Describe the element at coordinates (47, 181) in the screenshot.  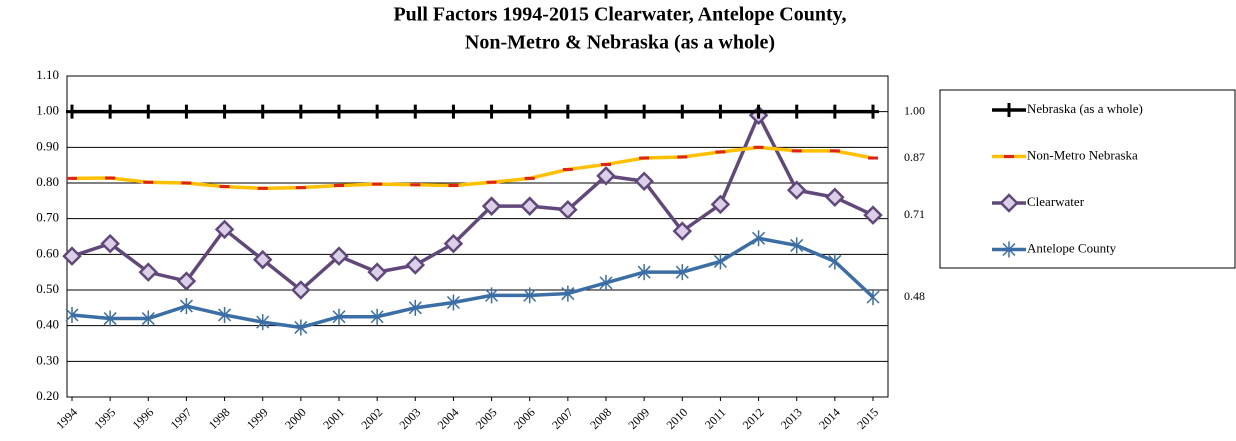
I see `y-tick-label: 0.80` at that location.